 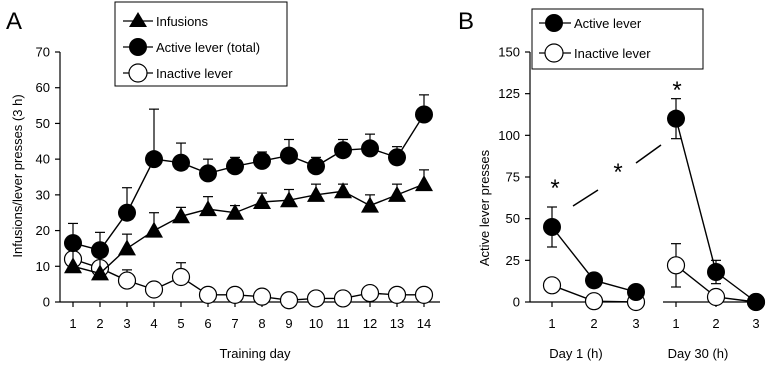 I want to click on legend-a-triangle-marker, so click(x=138, y=19).